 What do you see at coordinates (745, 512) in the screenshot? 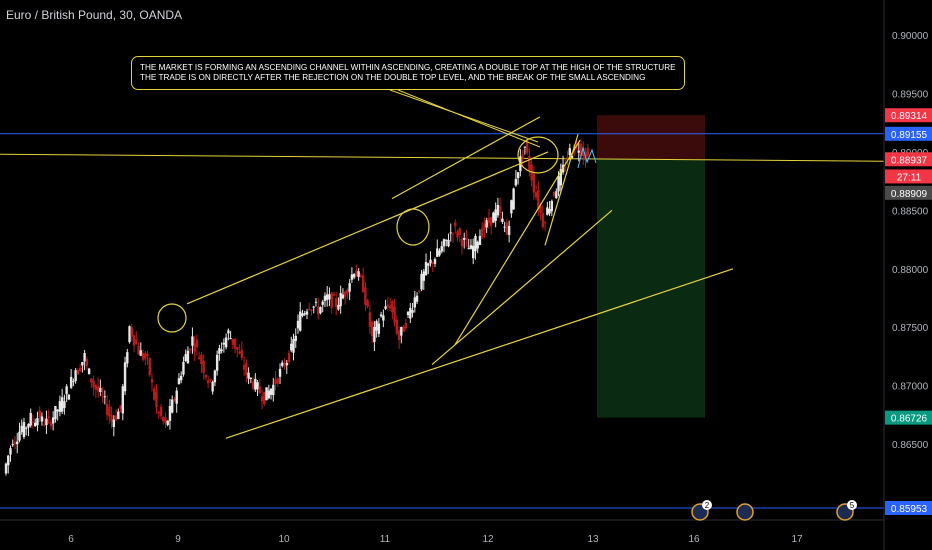
I see `economic-event-icon` at bounding box center [745, 512].